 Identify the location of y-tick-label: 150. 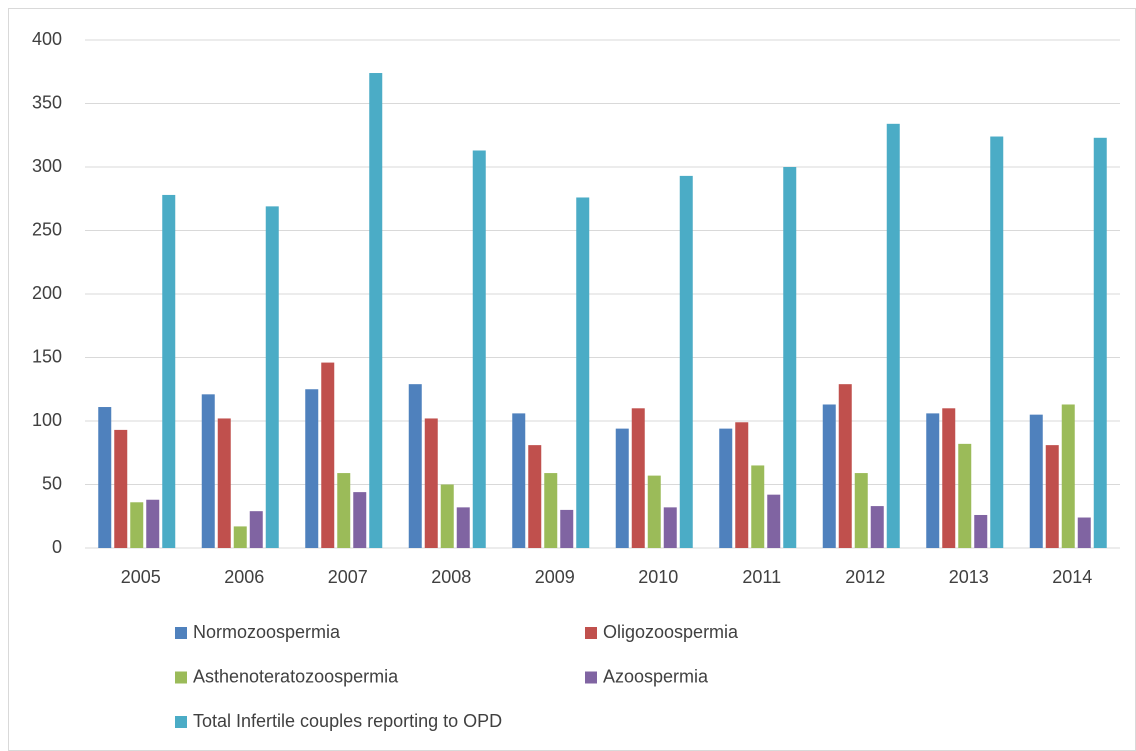
(47, 356).